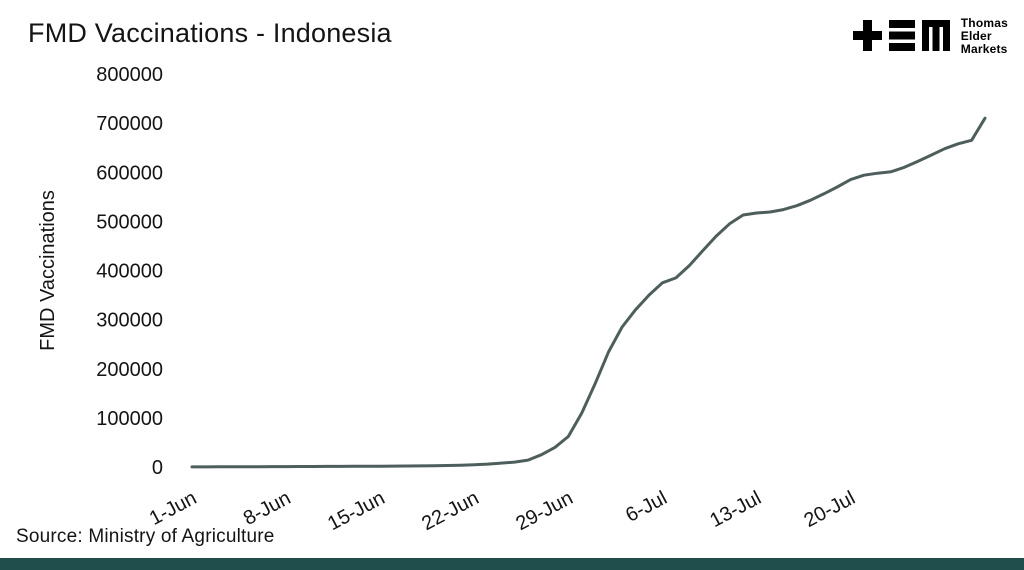  I want to click on x-tick-label: 1-Jun, so click(173, 508).